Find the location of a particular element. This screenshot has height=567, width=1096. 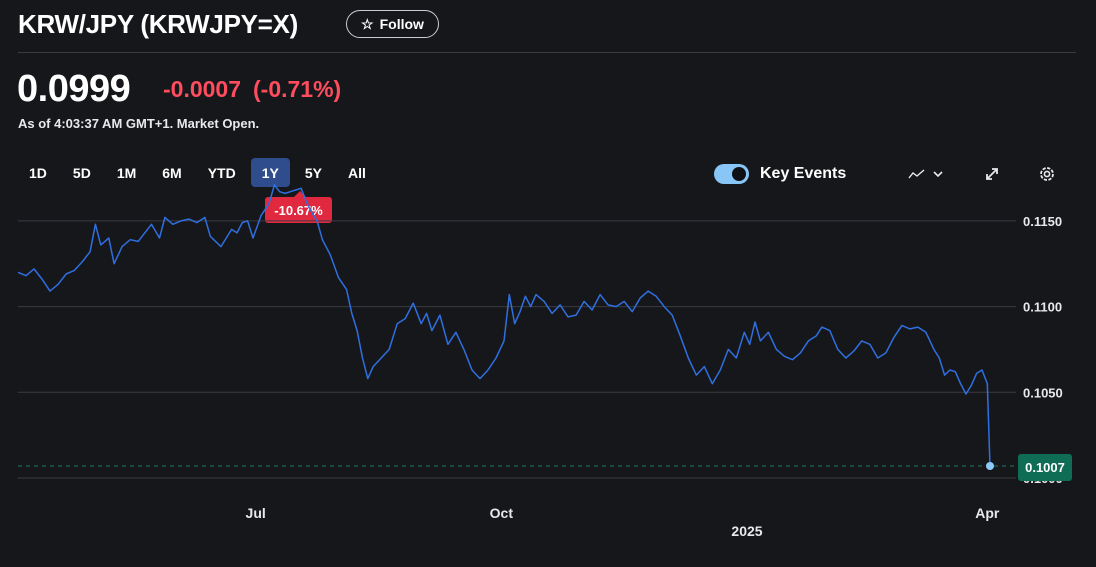

toggle-switch is located at coordinates (731, 174).